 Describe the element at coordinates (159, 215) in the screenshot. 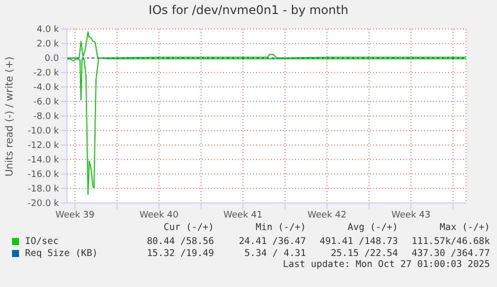

I see `x-tick-label: Week 40` at that location.